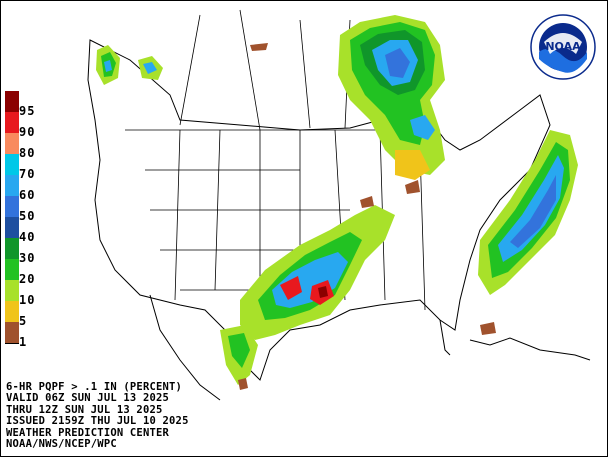  I want to click on legend-label-50: 50, so click(27, 216).